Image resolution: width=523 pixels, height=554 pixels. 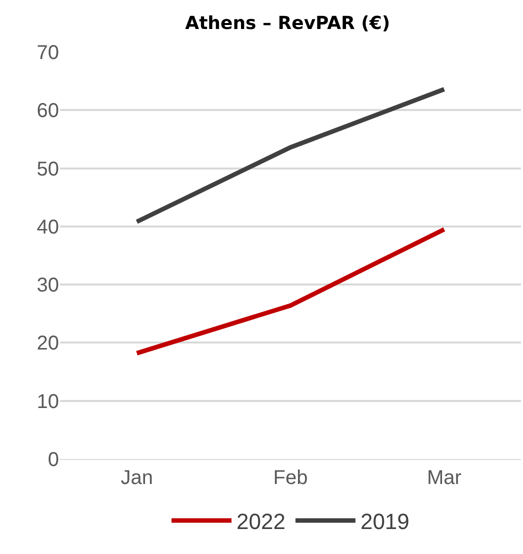 I want to click on x-tick-label: Mar, so click(x=444, y=478).